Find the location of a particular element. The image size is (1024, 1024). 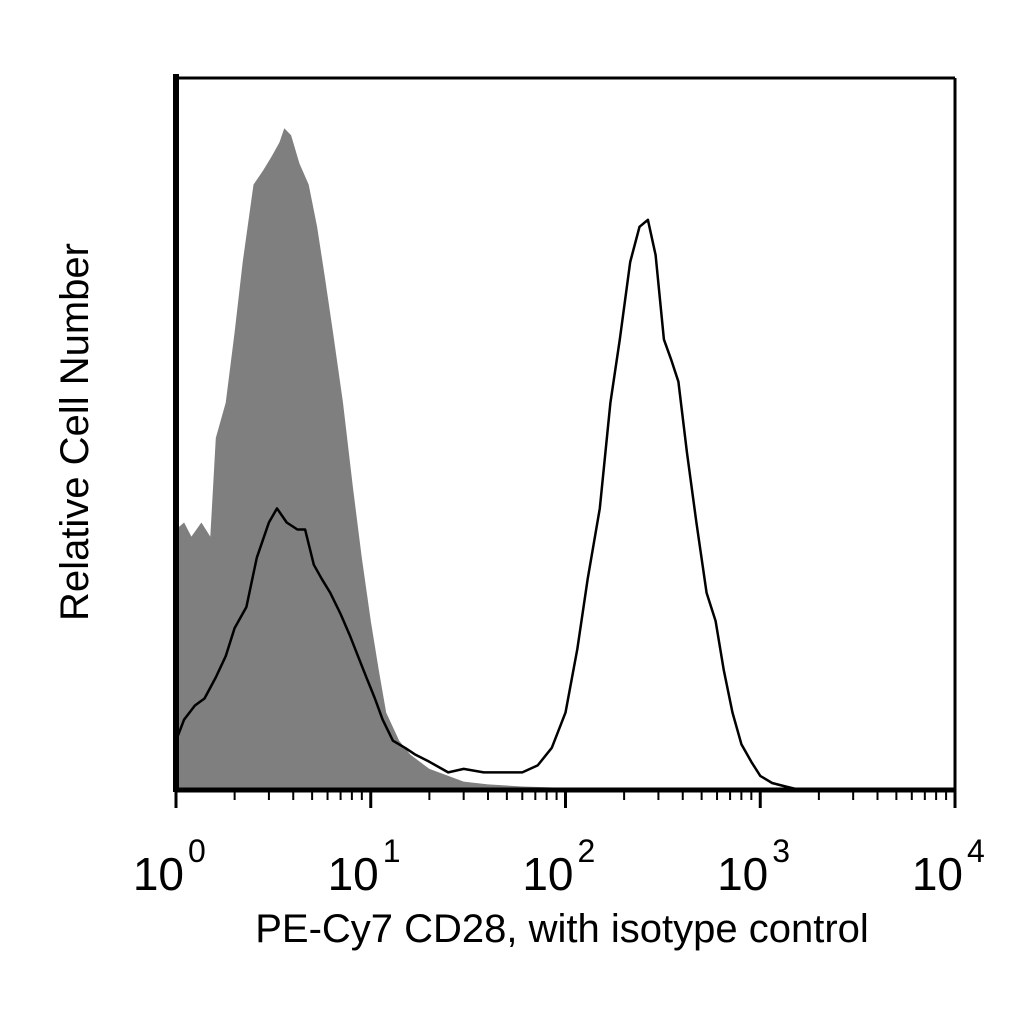

x-tick-labels: 10 0 10 1 10 2 10 3 10 4 is located at coordinates (559, 866).